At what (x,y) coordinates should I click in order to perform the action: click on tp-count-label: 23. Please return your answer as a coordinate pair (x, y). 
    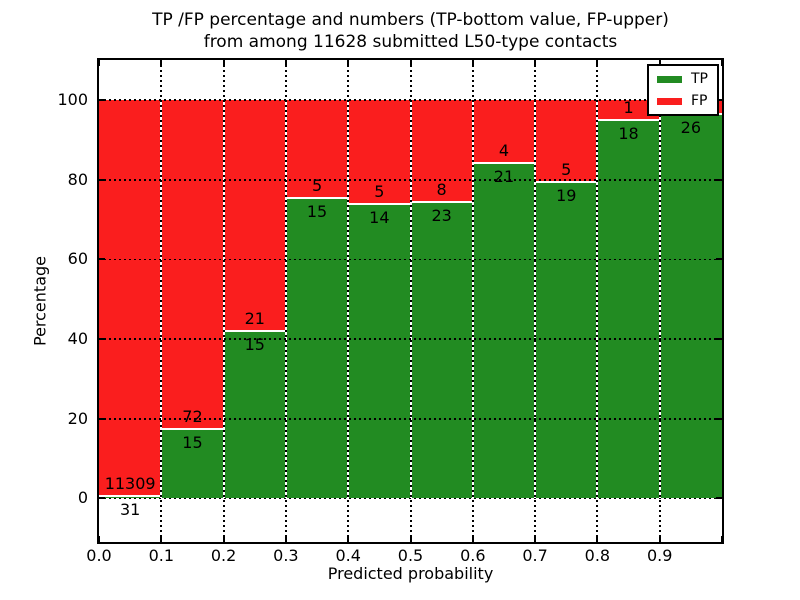
    Looking at the image, I should click on (441, 215).